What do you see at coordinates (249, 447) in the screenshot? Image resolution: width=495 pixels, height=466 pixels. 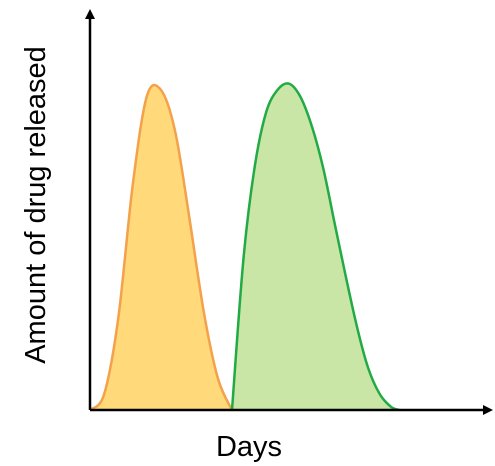 I see `x-axis-label: Days` at bounding box center [249, 447].